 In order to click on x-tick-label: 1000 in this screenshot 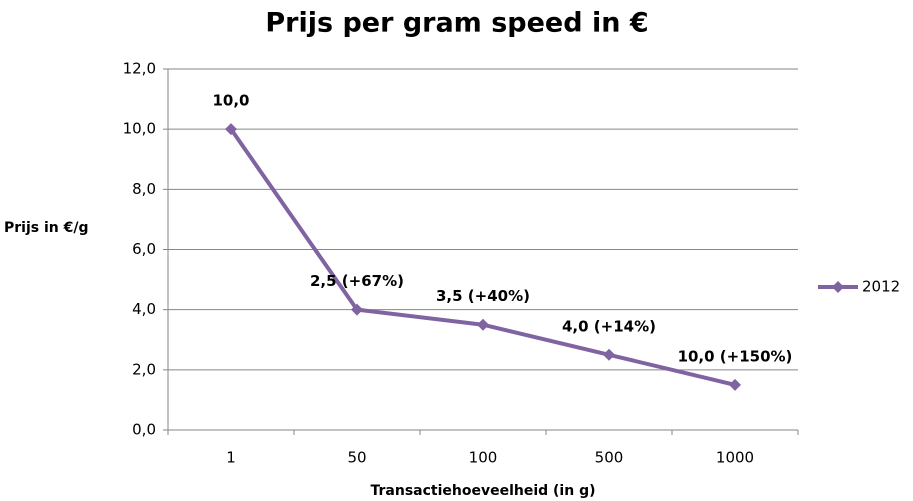, I will do `click(735, 458)`.